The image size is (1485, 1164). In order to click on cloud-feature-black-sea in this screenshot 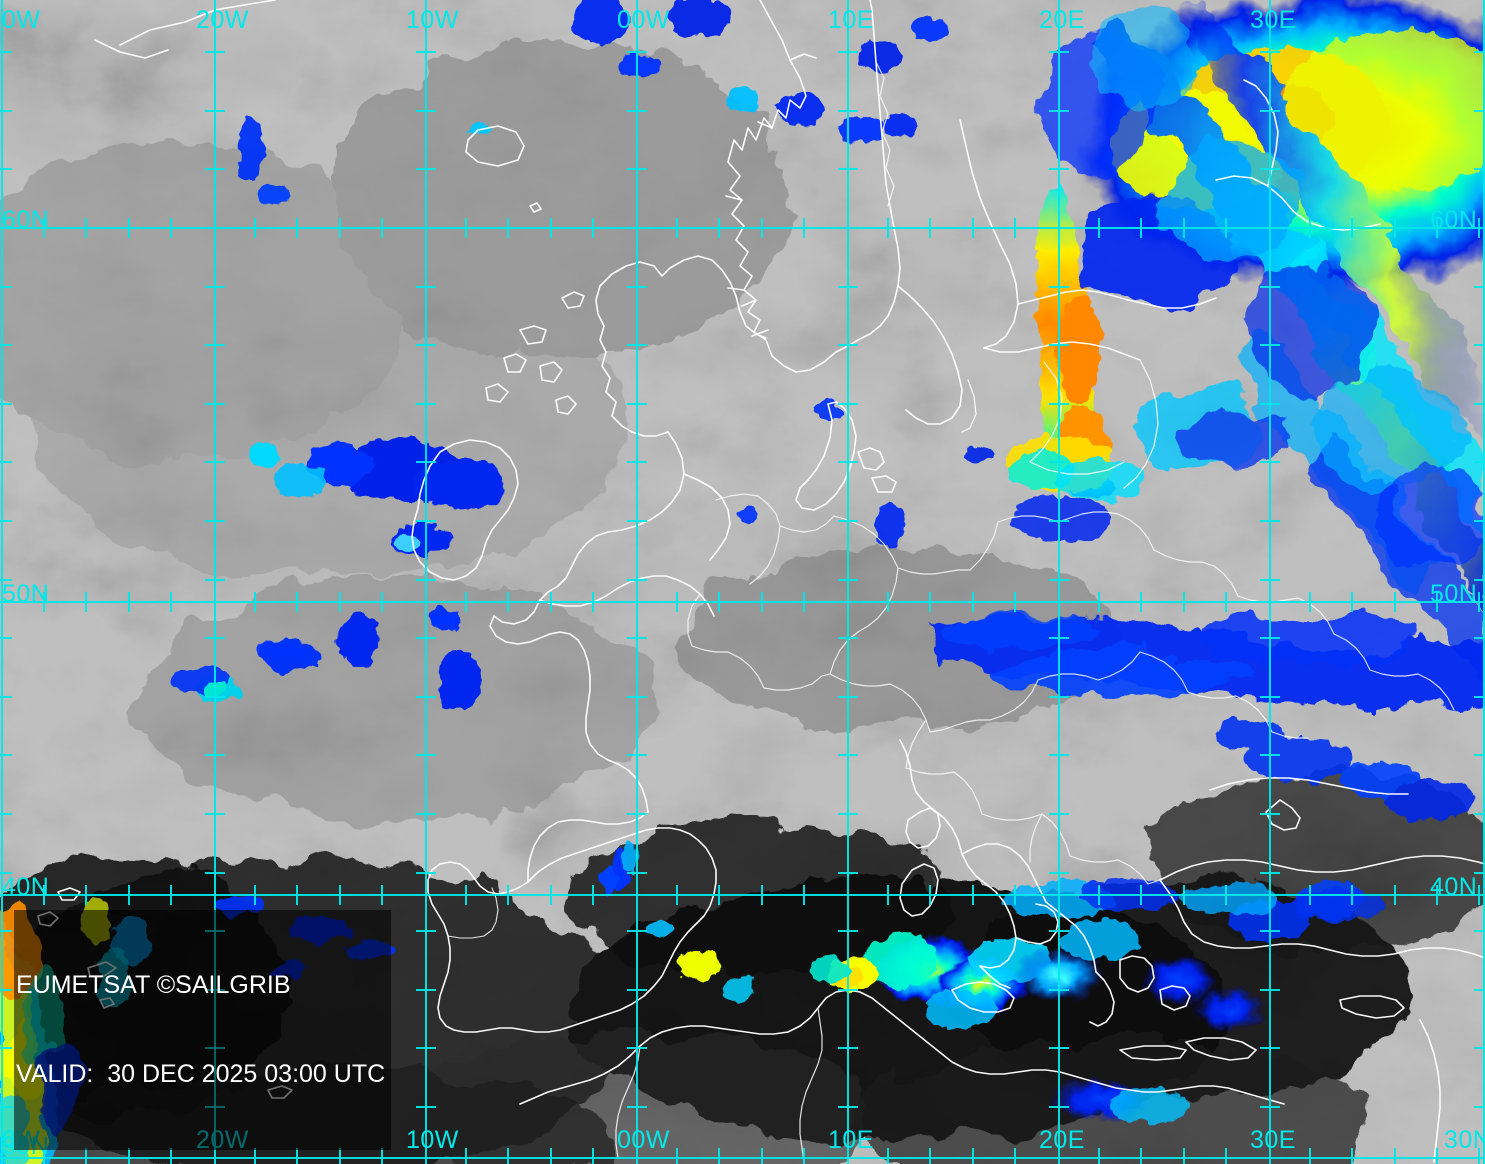, I will do `click(1345, 769)`.